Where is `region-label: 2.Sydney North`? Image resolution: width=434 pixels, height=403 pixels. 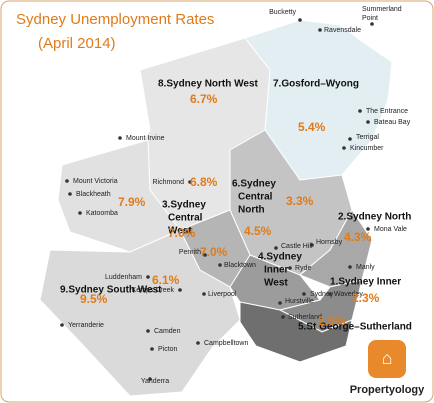 region-label: 2.Sydney North is located at coordinates (374, 217).